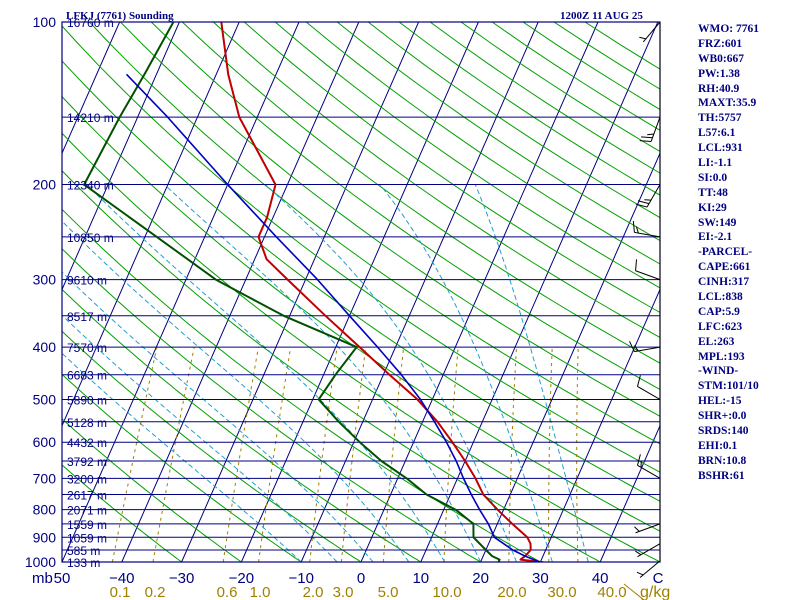 This screenshot has height=600, width=800. Describe the element at coordinates (729, 29) in the screenshot. I see `stat-line: WMO: 7761` at that location.